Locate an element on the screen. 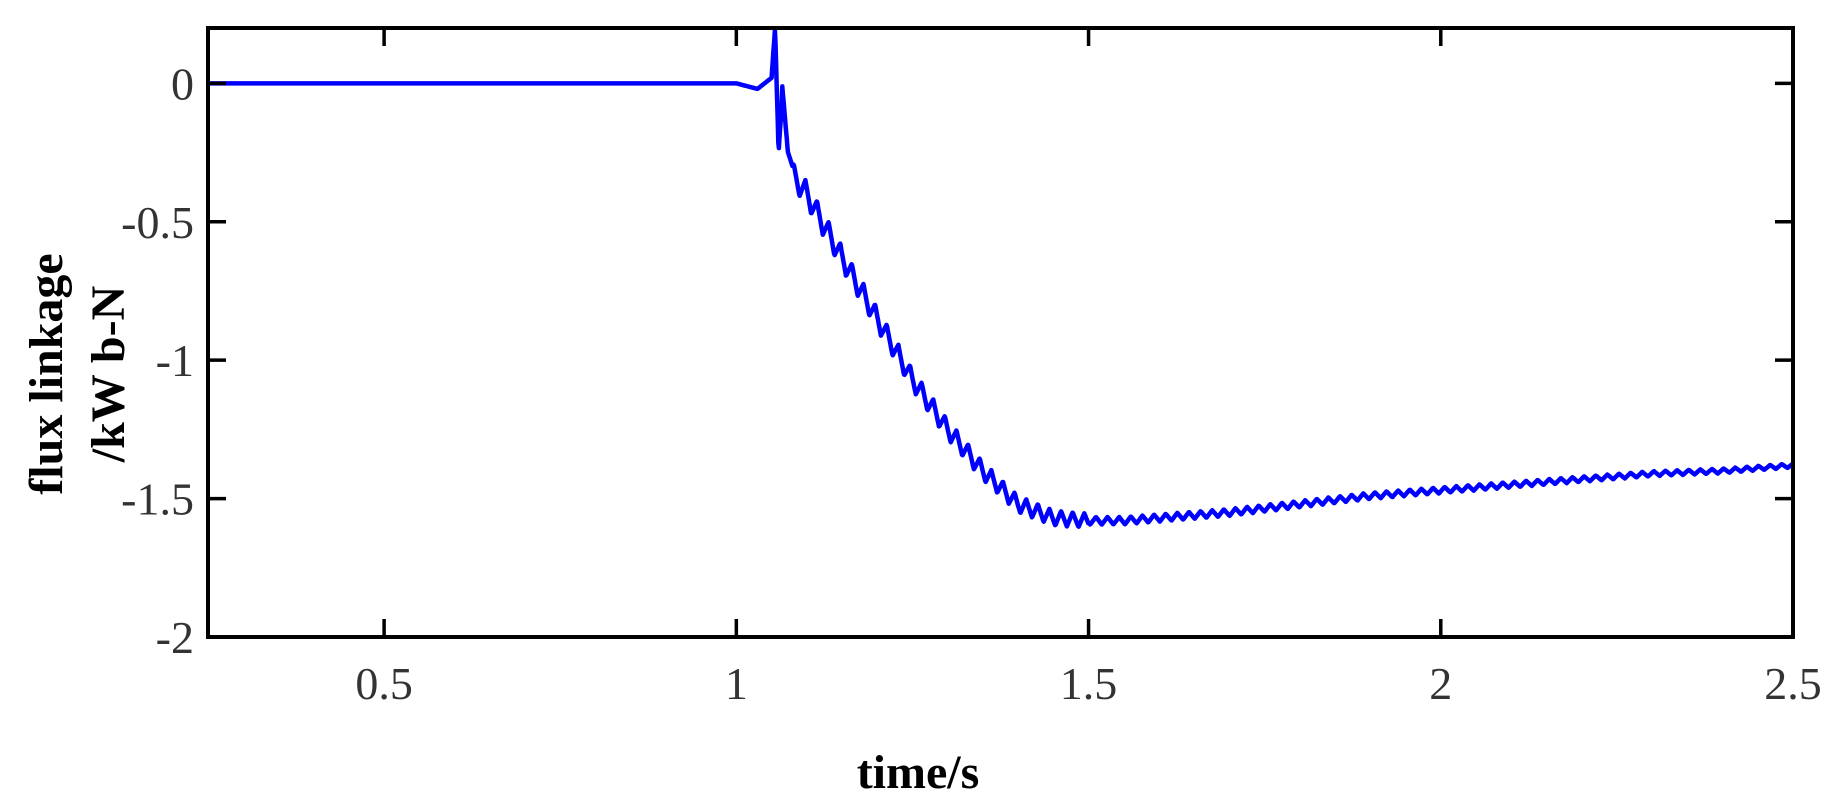 This screenshot has height=802, width=1824. x-tick-label: 2 is located at coordinates (1440, 683).